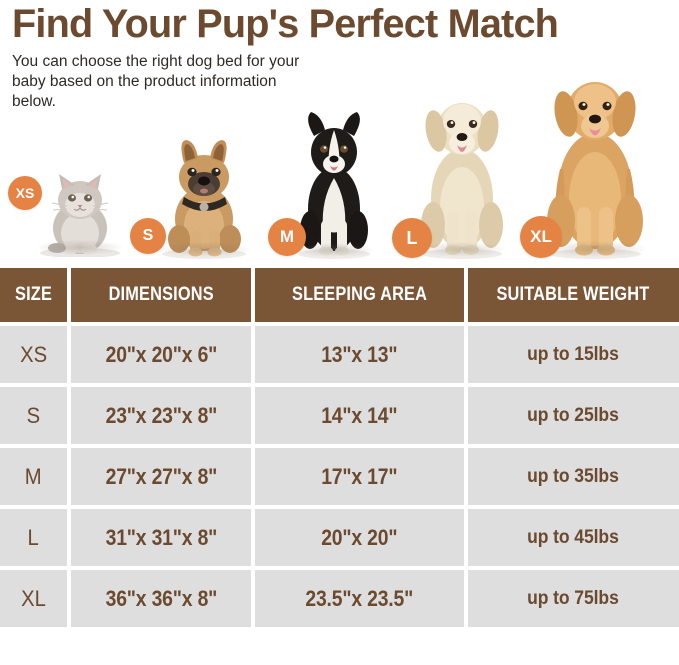 The height and width of the screenshot is (665, 679). Describe the element at coordinates (34, 295) in the screenshot. I see `column-header-size: SIZE` at that location.